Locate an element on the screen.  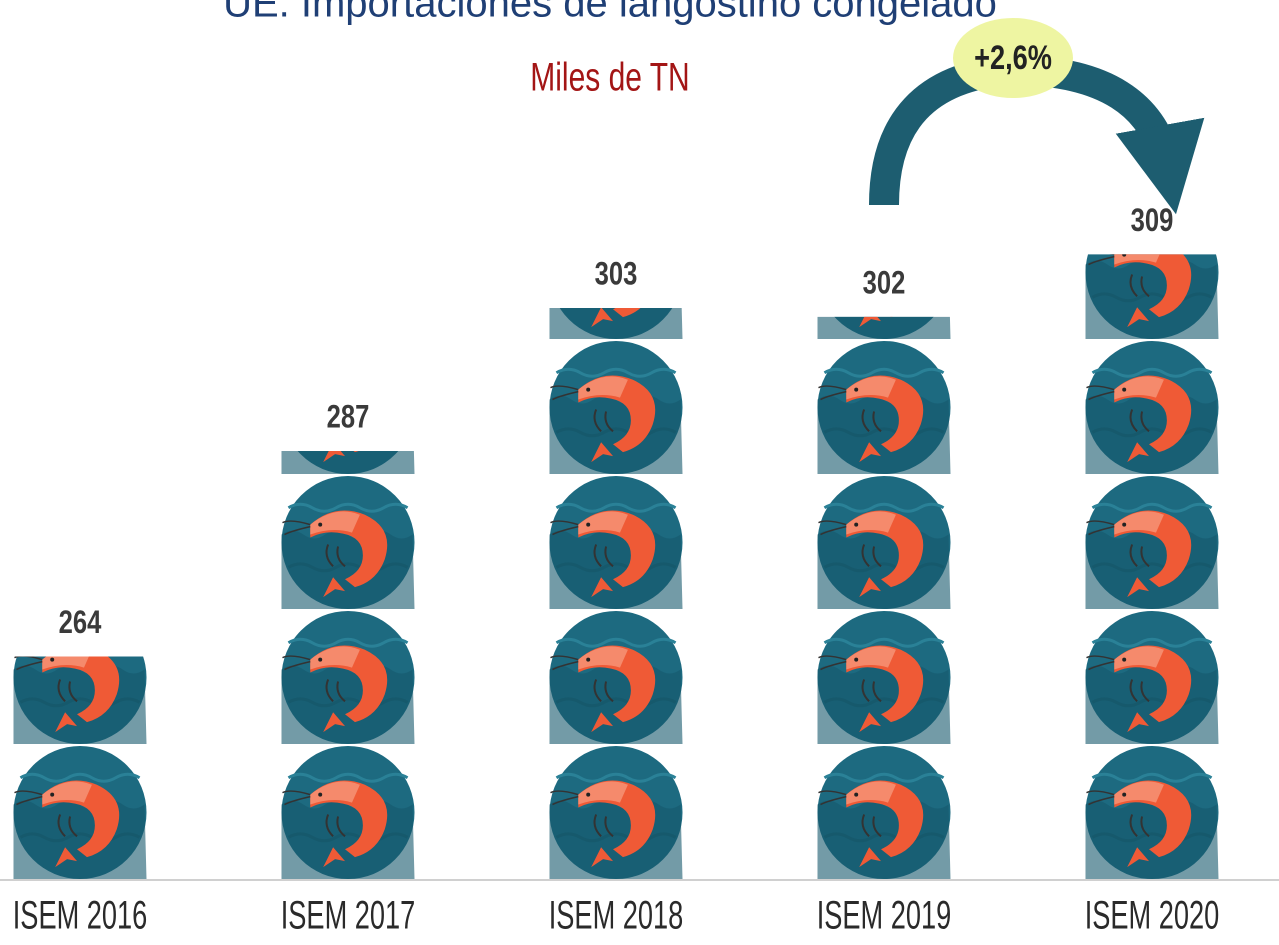
annotation-bubble is located at coordinates (1013, 58).